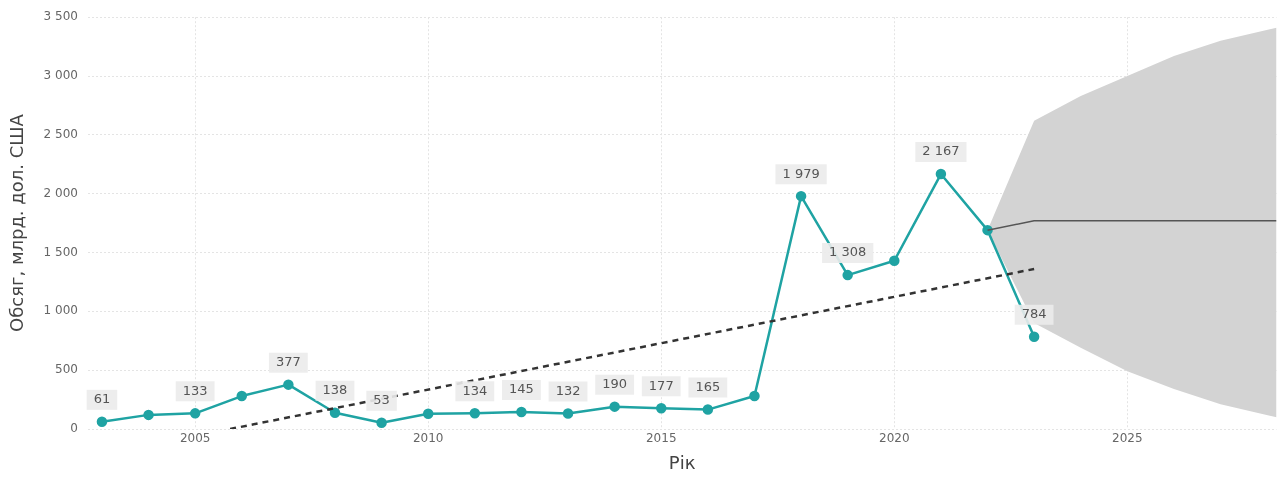  What do you see at coordinates (335, 390) in the screenshot?
I see `data-label: 138` at bounding box center [335, 390].